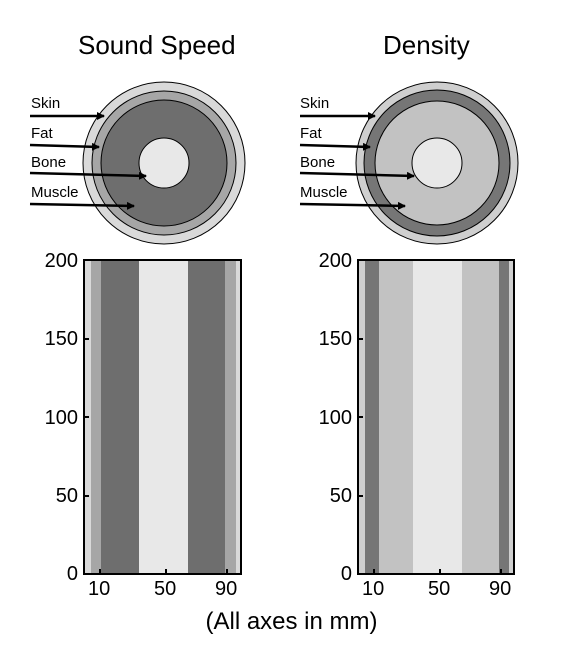 This screenshot has width=583, height=653. What do you see at coordinates (409, 163) in the screenshot?
I see `density-cross-section` at bounding box center [409, 163].